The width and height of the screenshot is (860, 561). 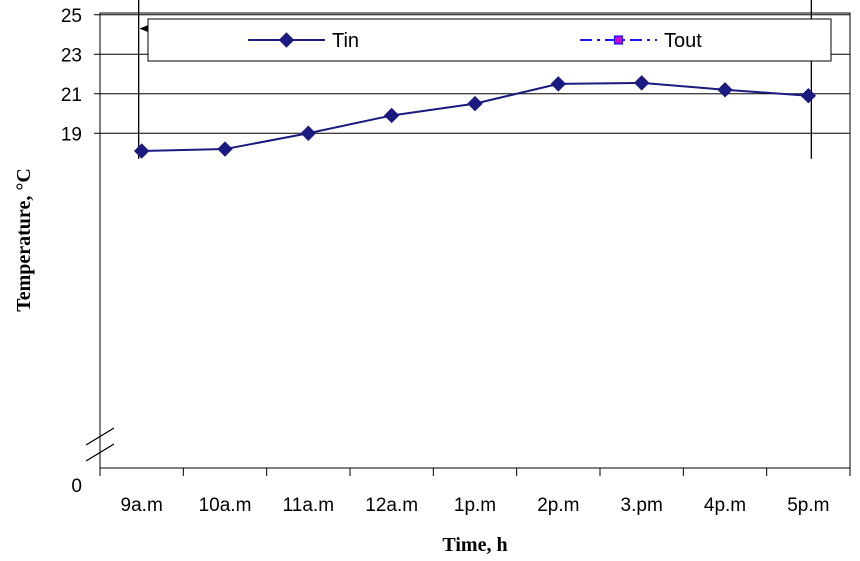 What do you see at coordinates (71, 251) in the screenshot?
I see `y-tick-labels: 01921232527293133353739` at bounding box center [71, 251].